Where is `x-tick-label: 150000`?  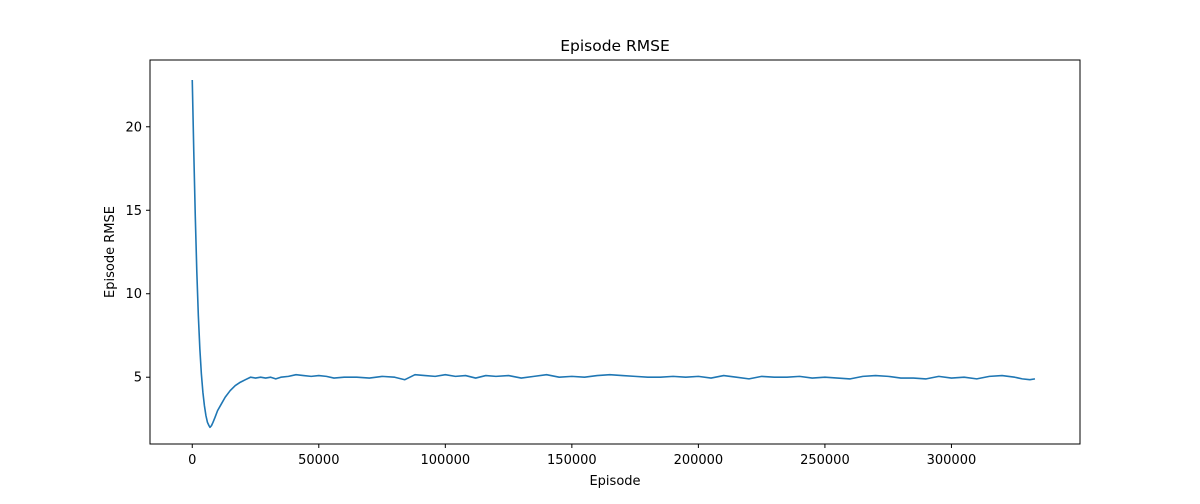
x-tick-label: 150000 is located at coordinates (572, 460).